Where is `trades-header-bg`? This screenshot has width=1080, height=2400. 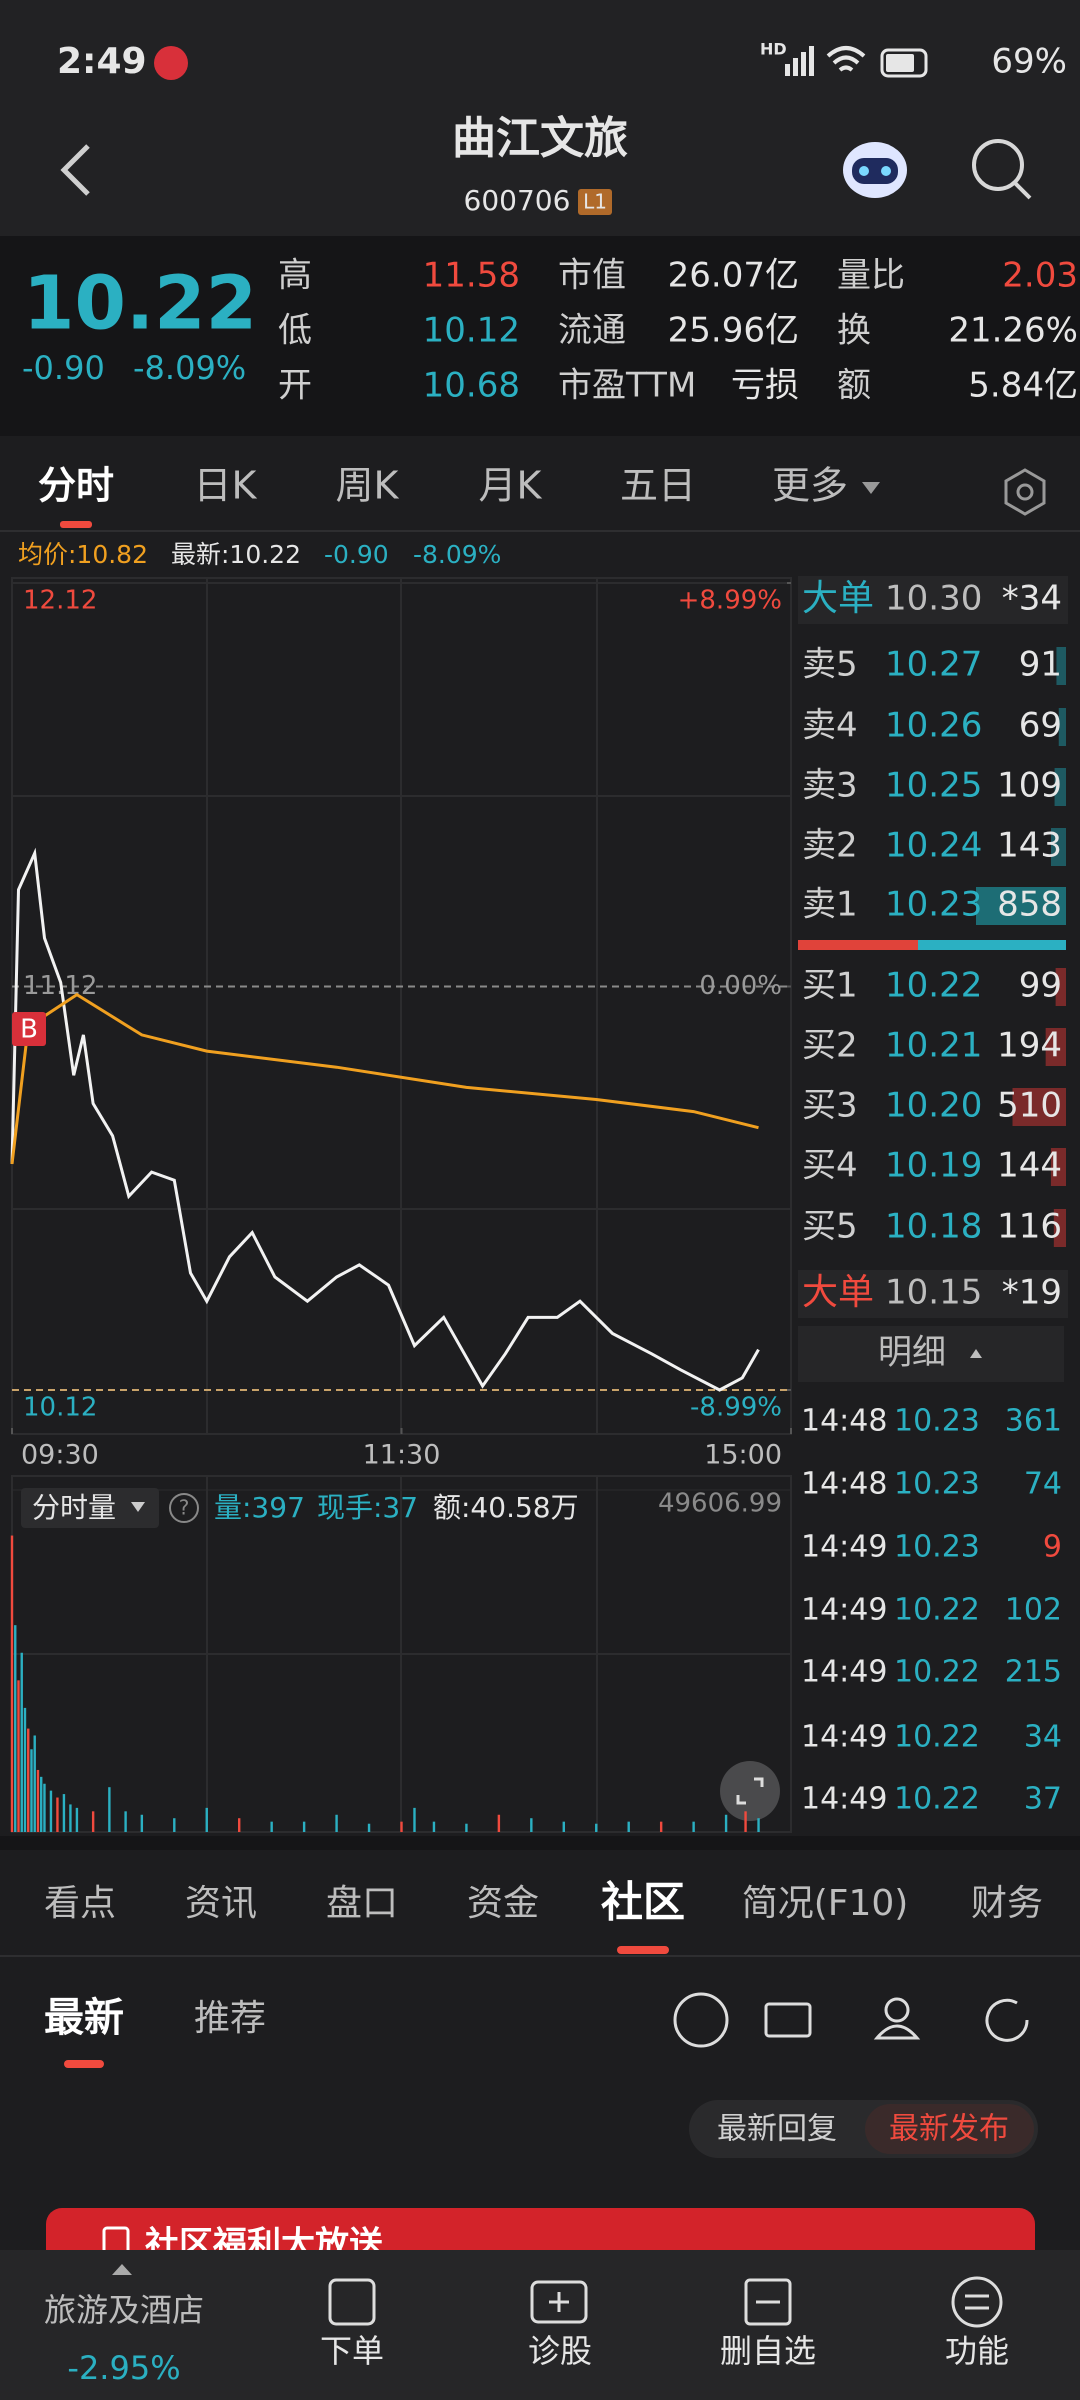 trades-header-bg is located at coordinates (931, 1354).